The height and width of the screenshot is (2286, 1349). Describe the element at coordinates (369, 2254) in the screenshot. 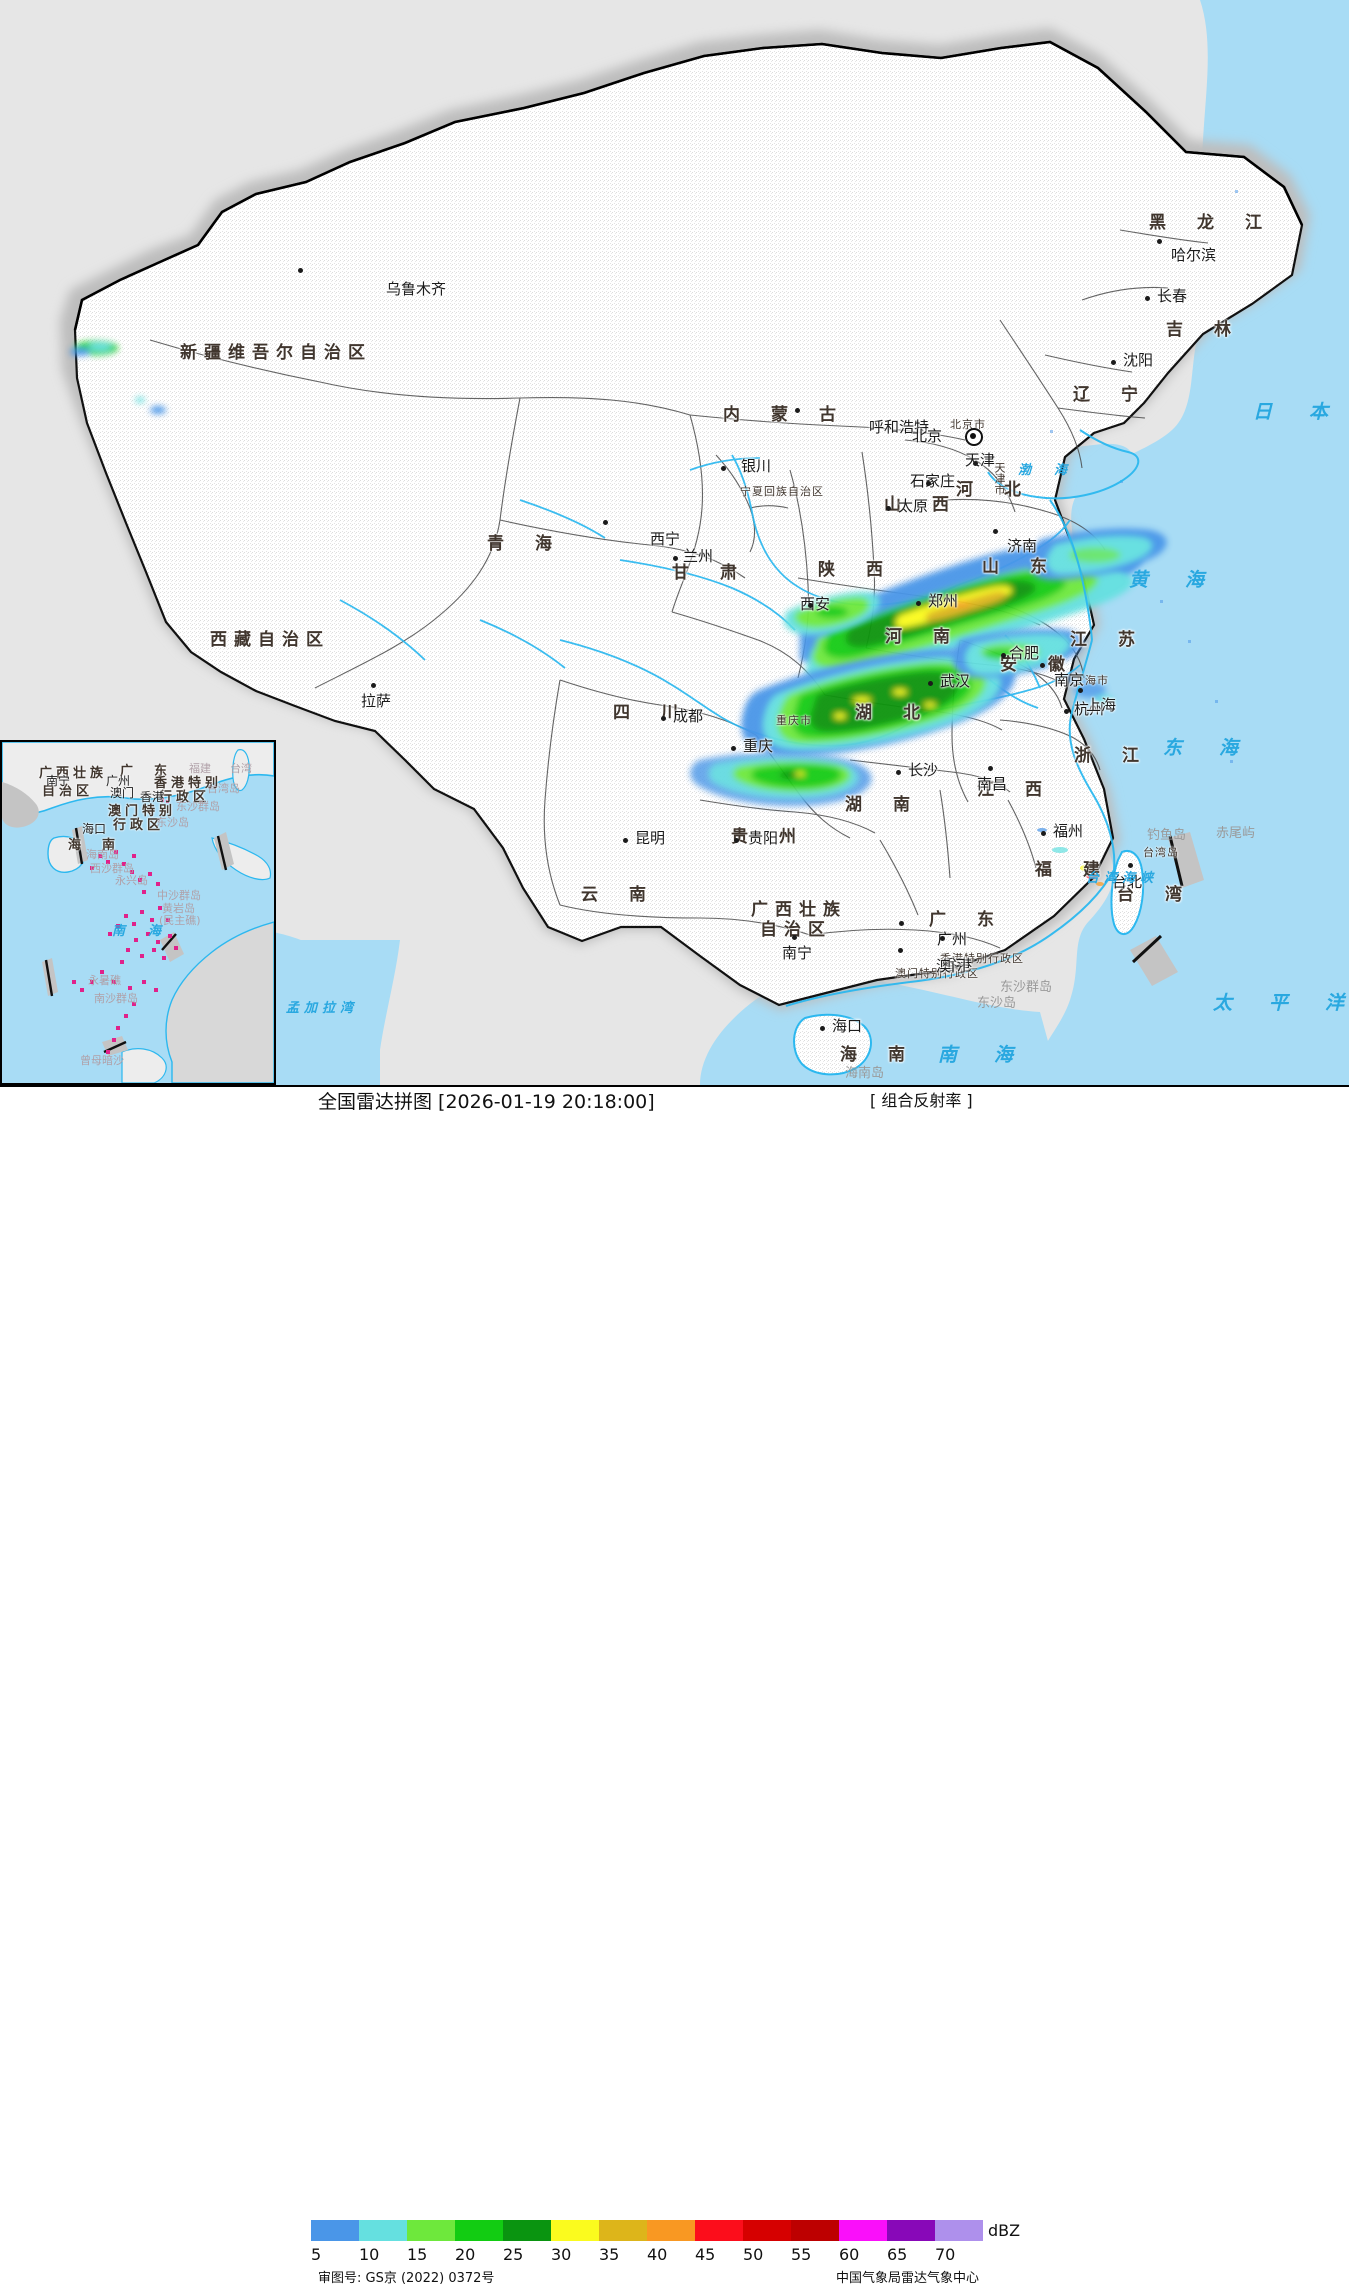

I see `legend-tick-10: 10` at that location.